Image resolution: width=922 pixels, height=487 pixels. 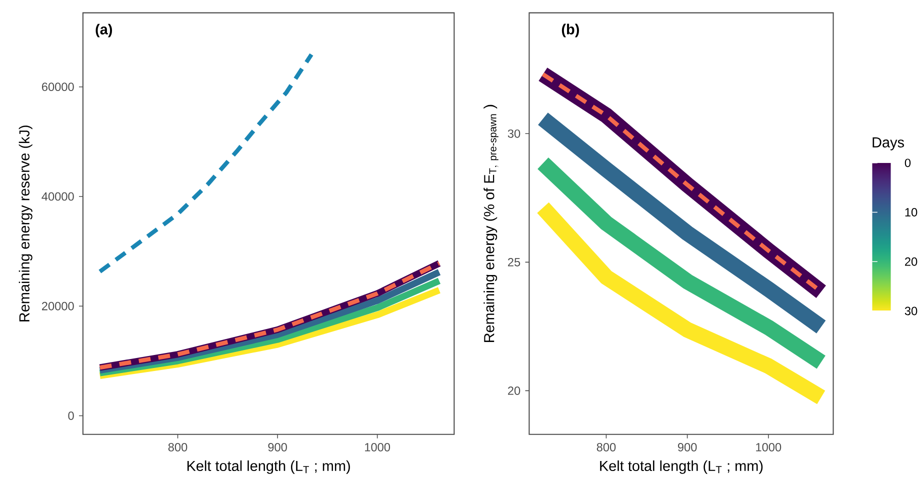 I want to click on y-tick-label: 25, so click(x=514, y=262).